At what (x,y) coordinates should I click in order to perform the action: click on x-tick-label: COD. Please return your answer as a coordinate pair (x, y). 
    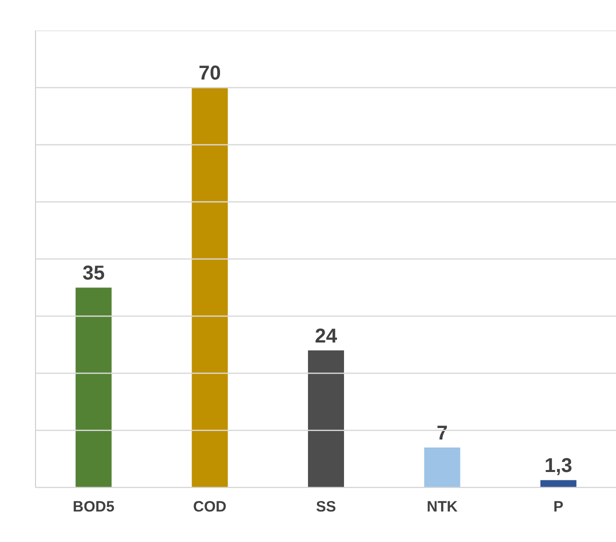
    Looking at the image, I should click on (210, 507).